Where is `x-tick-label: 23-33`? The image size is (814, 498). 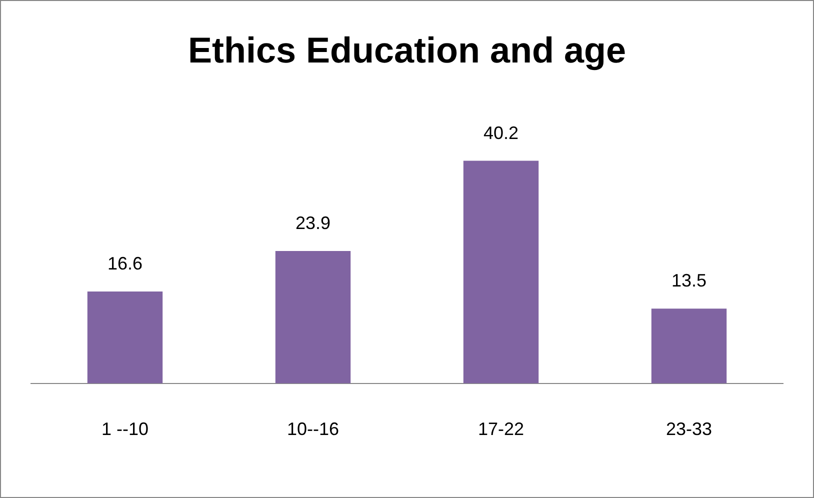
x-tick-label: 23-33 is located at coordinates (689, 429).